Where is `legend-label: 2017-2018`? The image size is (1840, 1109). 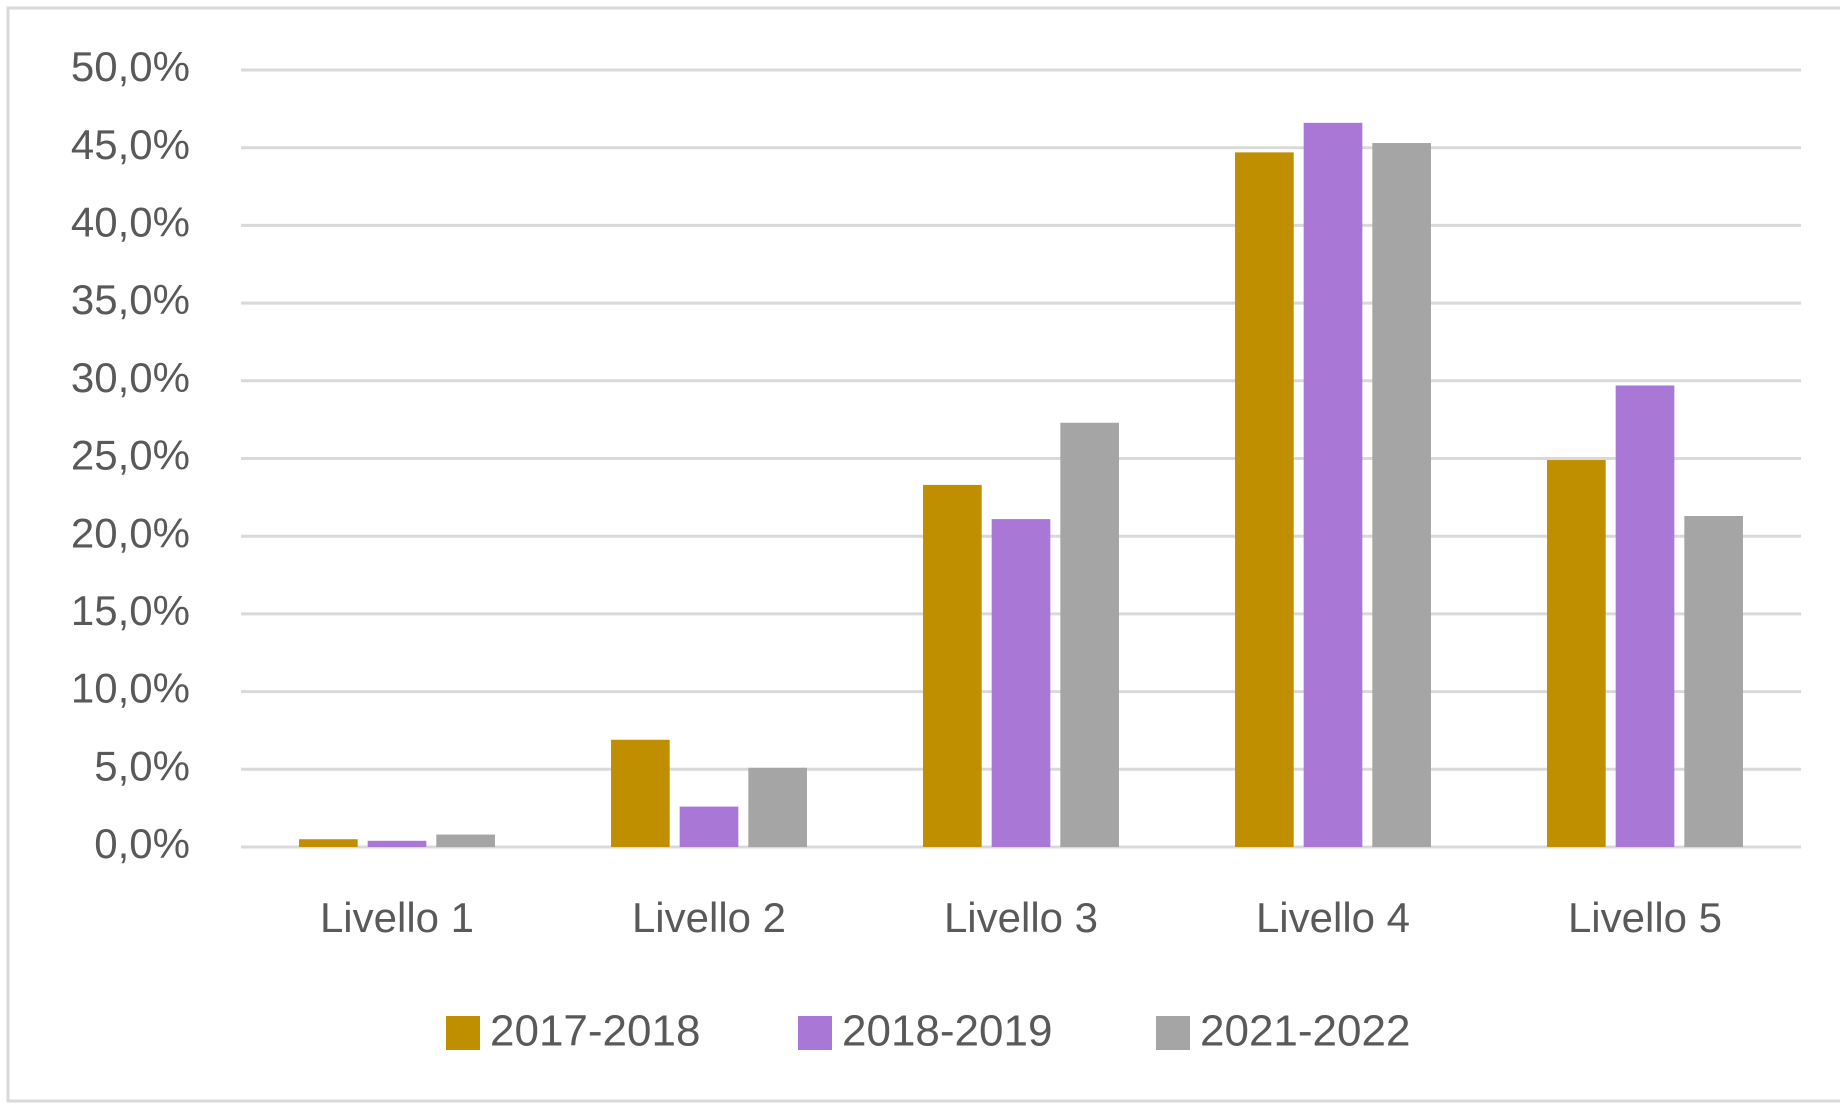 legend-label: 2017-2018 is located at coordinates (595, 1031).